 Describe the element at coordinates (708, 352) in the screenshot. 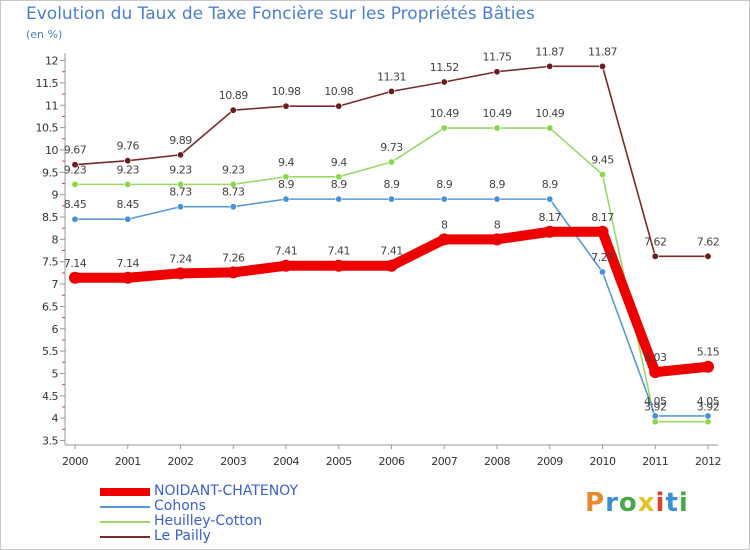

I see `data-label: 5.15` at that location.